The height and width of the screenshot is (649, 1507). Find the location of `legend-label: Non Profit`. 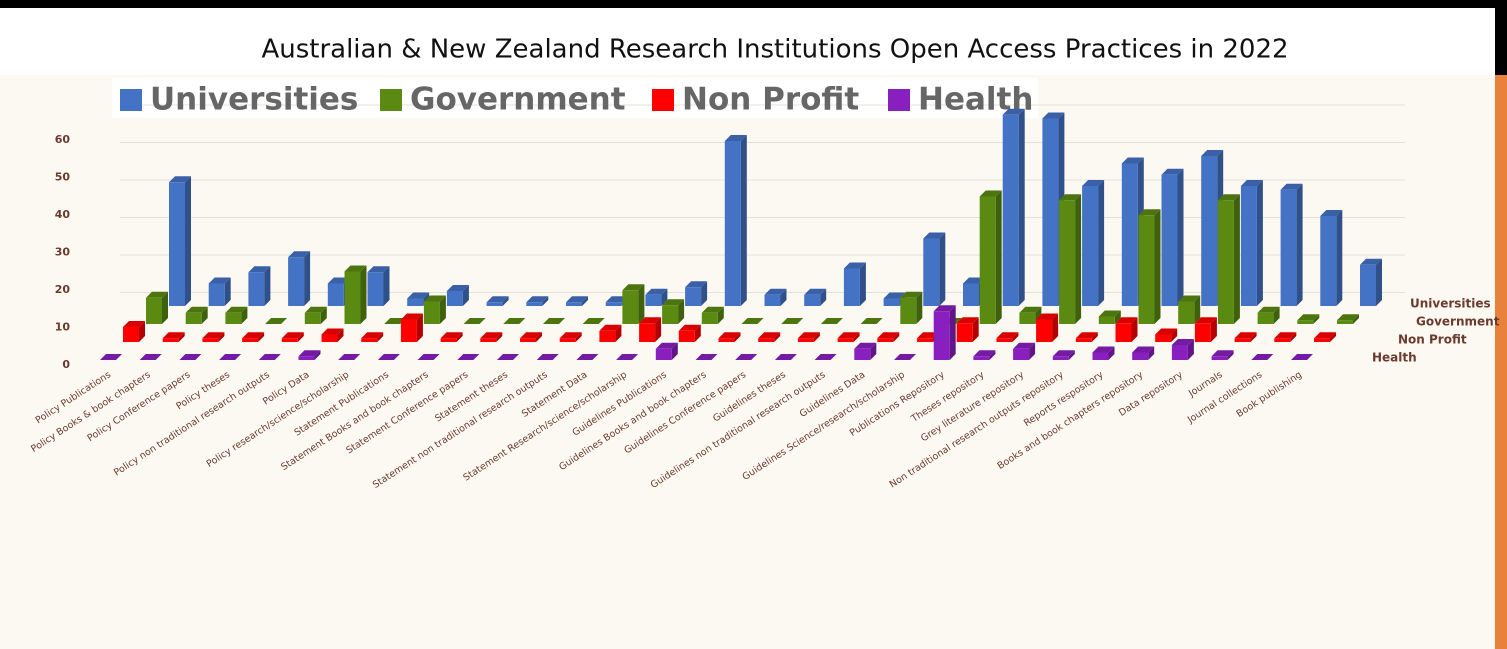

legend-label: Non Profit is located at coordinates (770, 100).